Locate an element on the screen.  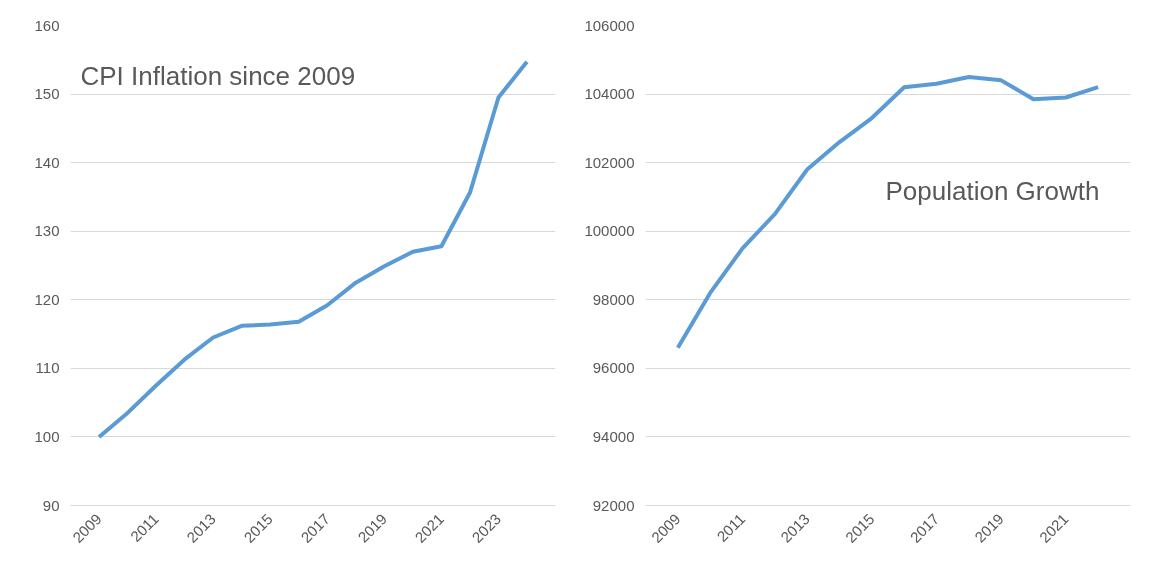
y-tick-label: 94000 is located at coordinates (613, 436).